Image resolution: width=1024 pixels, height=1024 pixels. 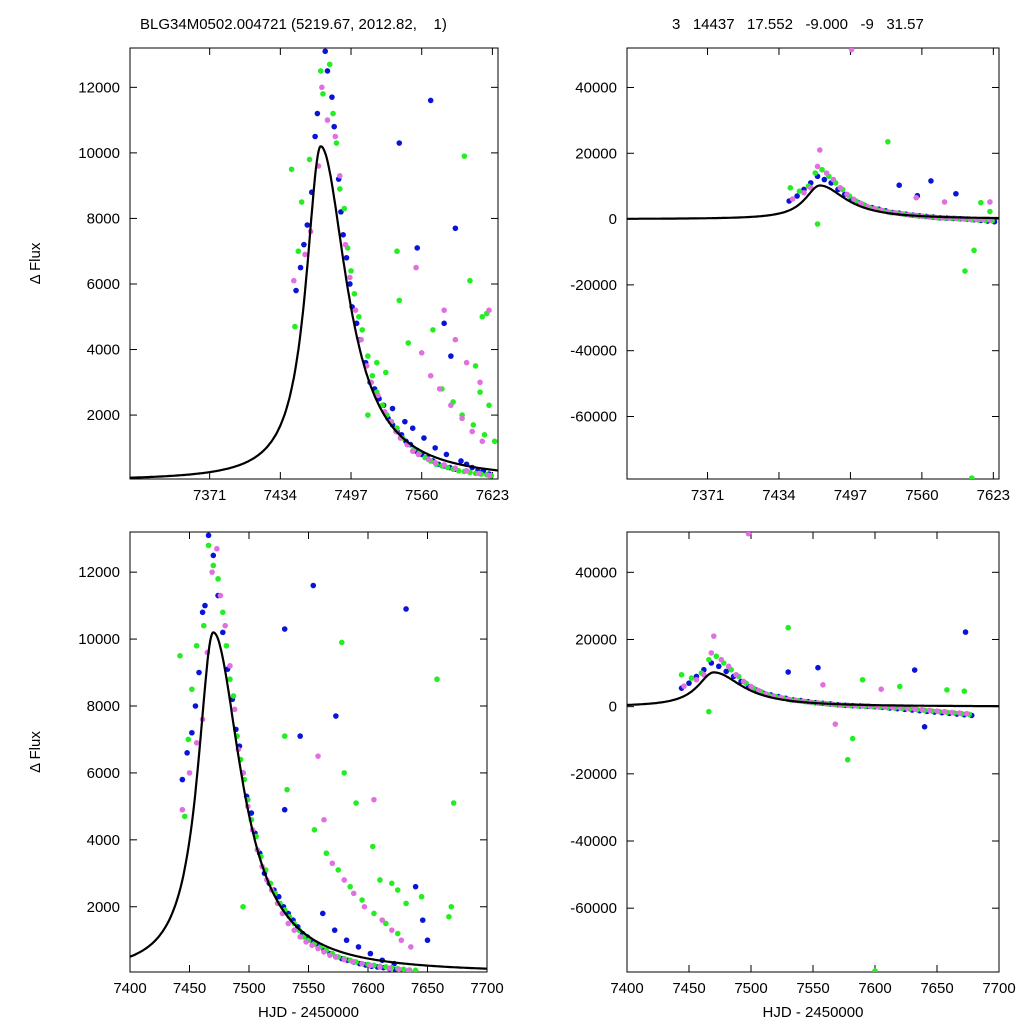 What do you see at coordinates (596, 87) in the screenshot?
I see `y-tick-label: 40000` at bounding box center [596, 87].